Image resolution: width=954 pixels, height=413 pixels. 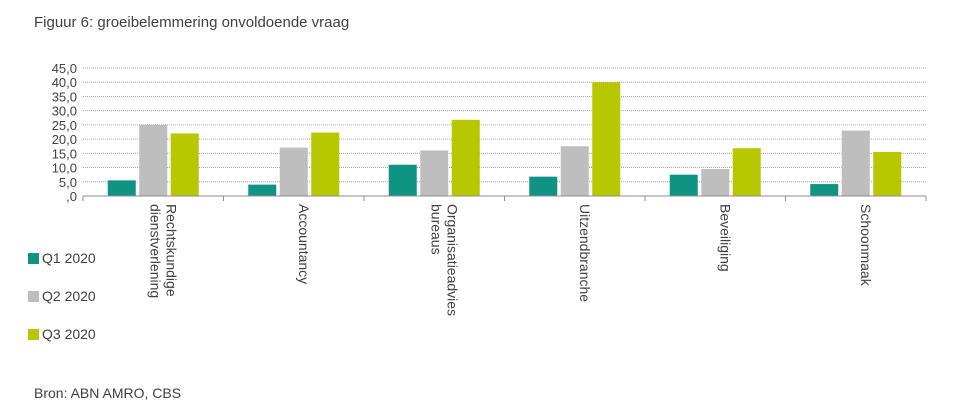 What do you see at coordinates (69, 258) in the screenshot?
I see `legend-label: Q1 2020` at bounding box center [69, 258].